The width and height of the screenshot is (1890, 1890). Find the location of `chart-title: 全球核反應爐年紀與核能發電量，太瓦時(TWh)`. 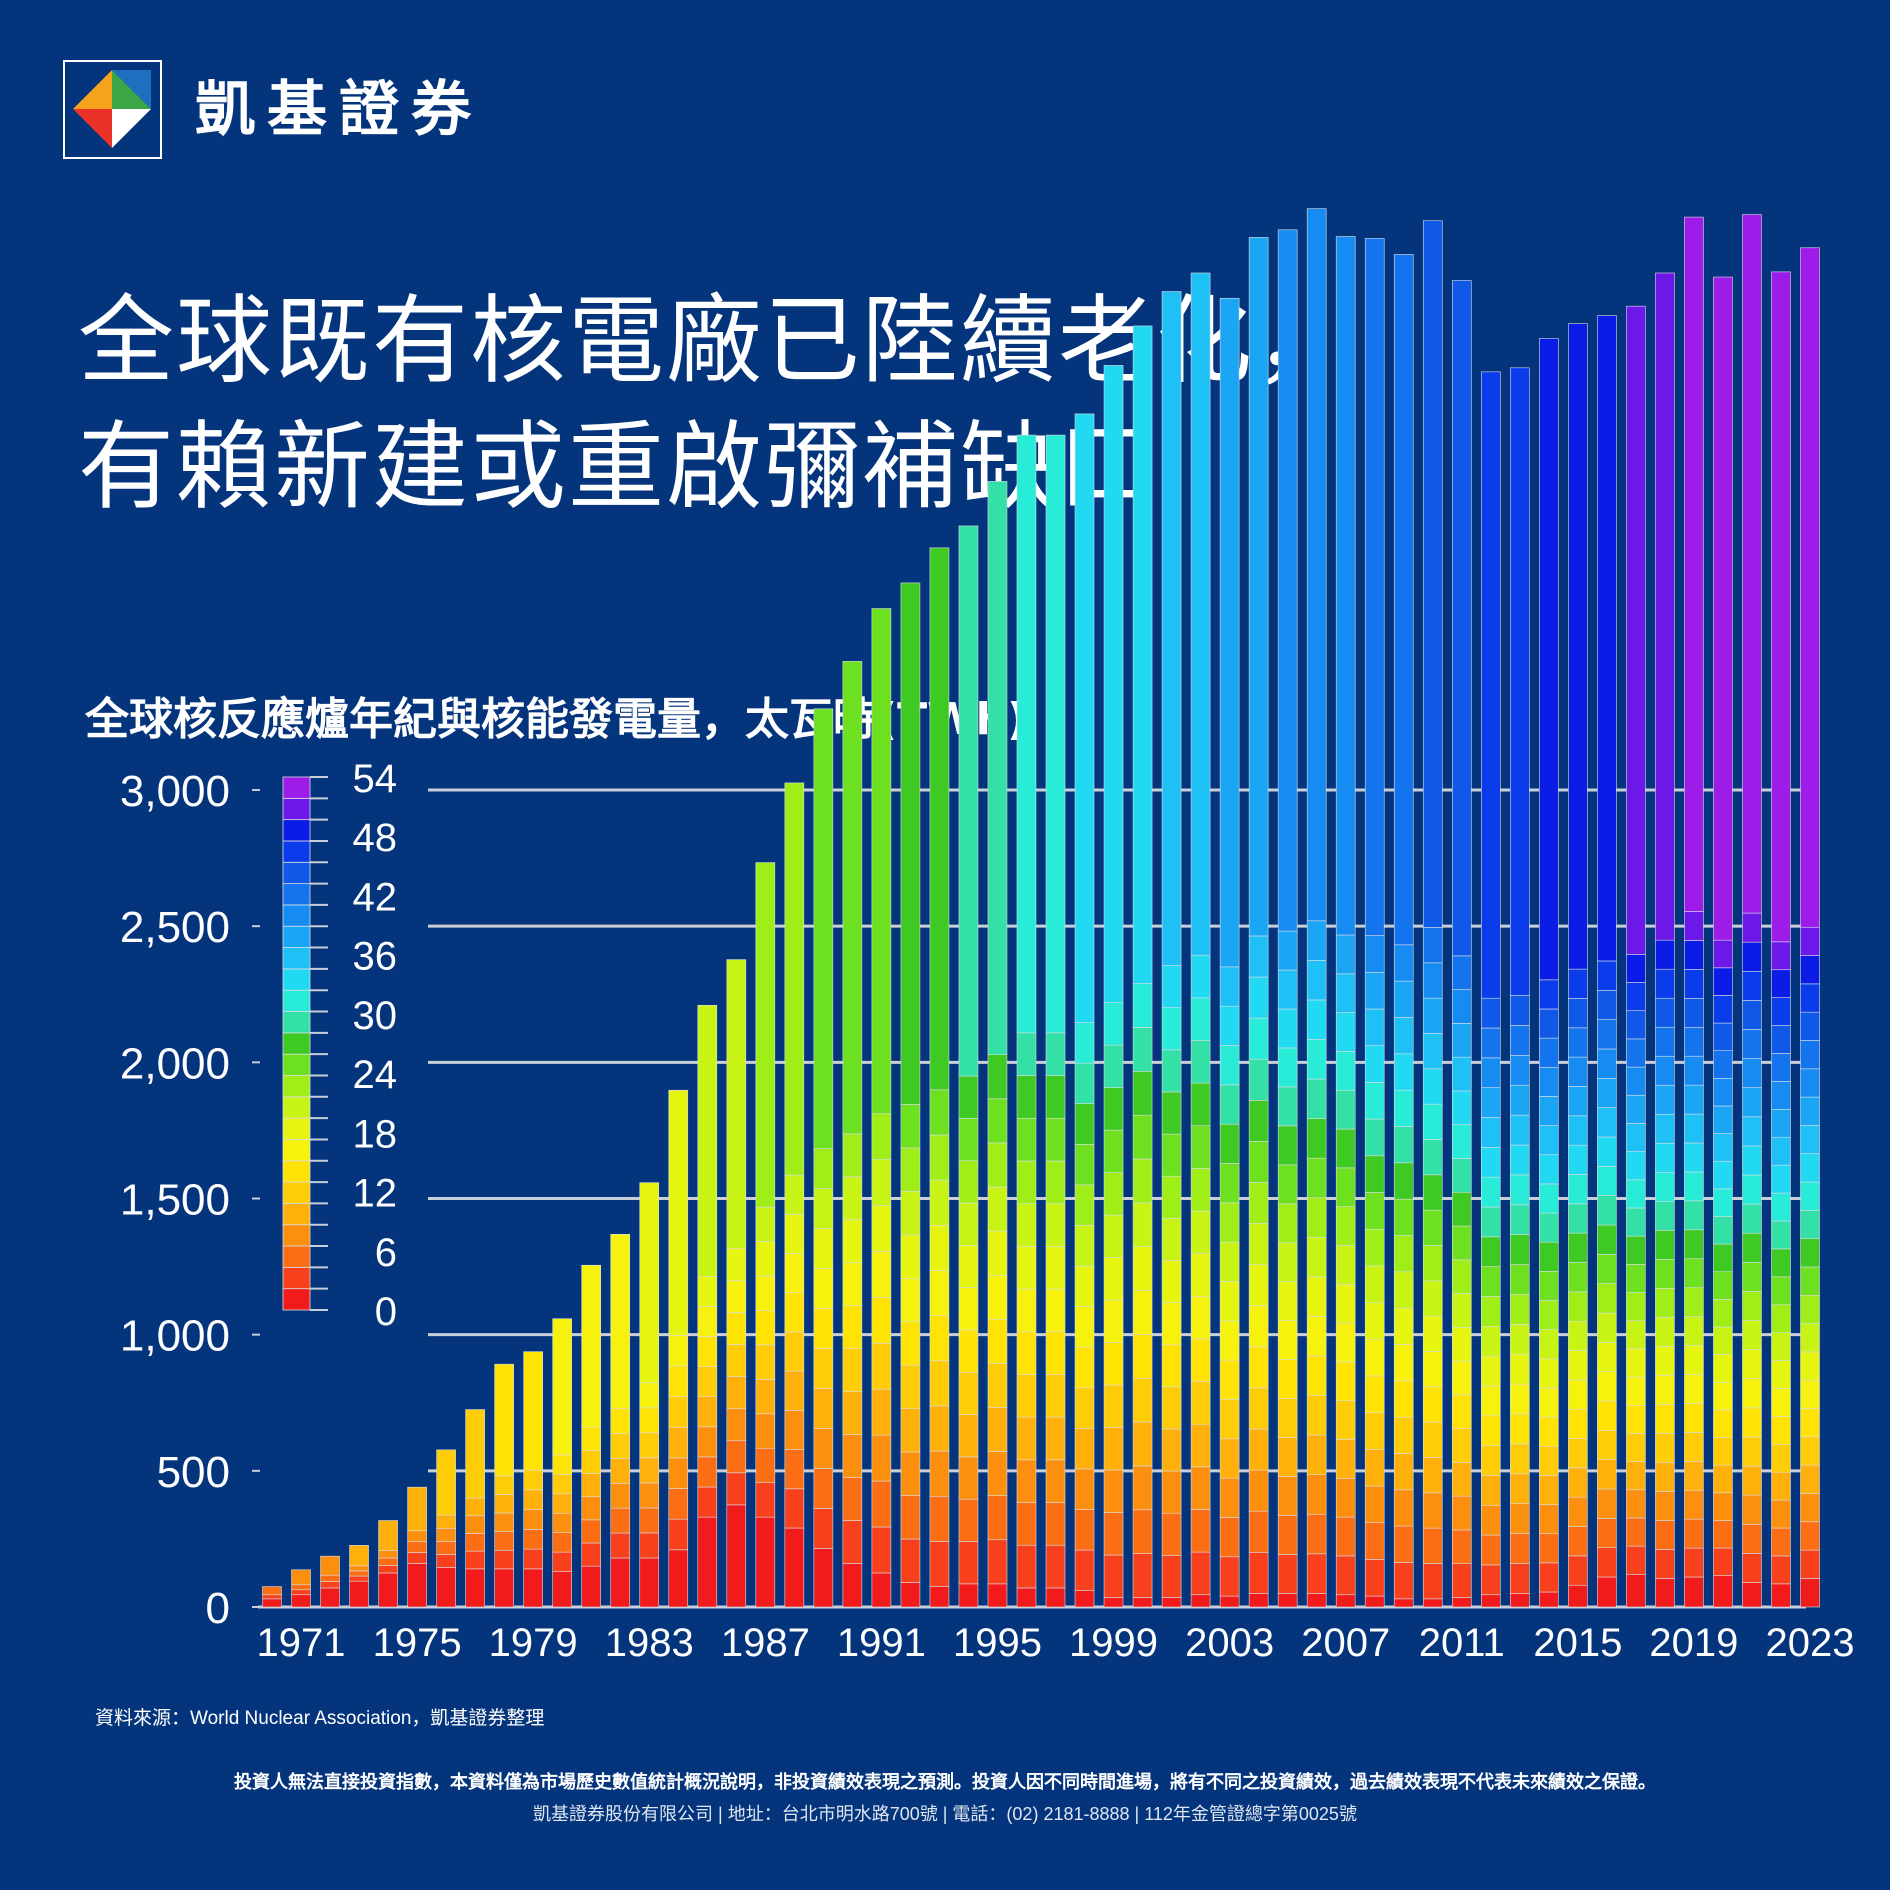

chart-title: 全球核反應爐年紀與核能發電量，太瓦時(TWh) is located at coordinates (556, 719).